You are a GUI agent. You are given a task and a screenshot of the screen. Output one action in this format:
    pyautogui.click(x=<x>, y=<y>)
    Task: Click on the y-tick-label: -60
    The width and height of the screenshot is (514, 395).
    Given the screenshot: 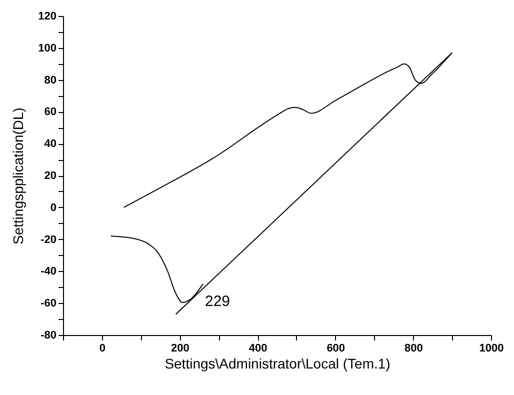 What is the action you would take?
    pyautogui.click(x=48, y=304)
    